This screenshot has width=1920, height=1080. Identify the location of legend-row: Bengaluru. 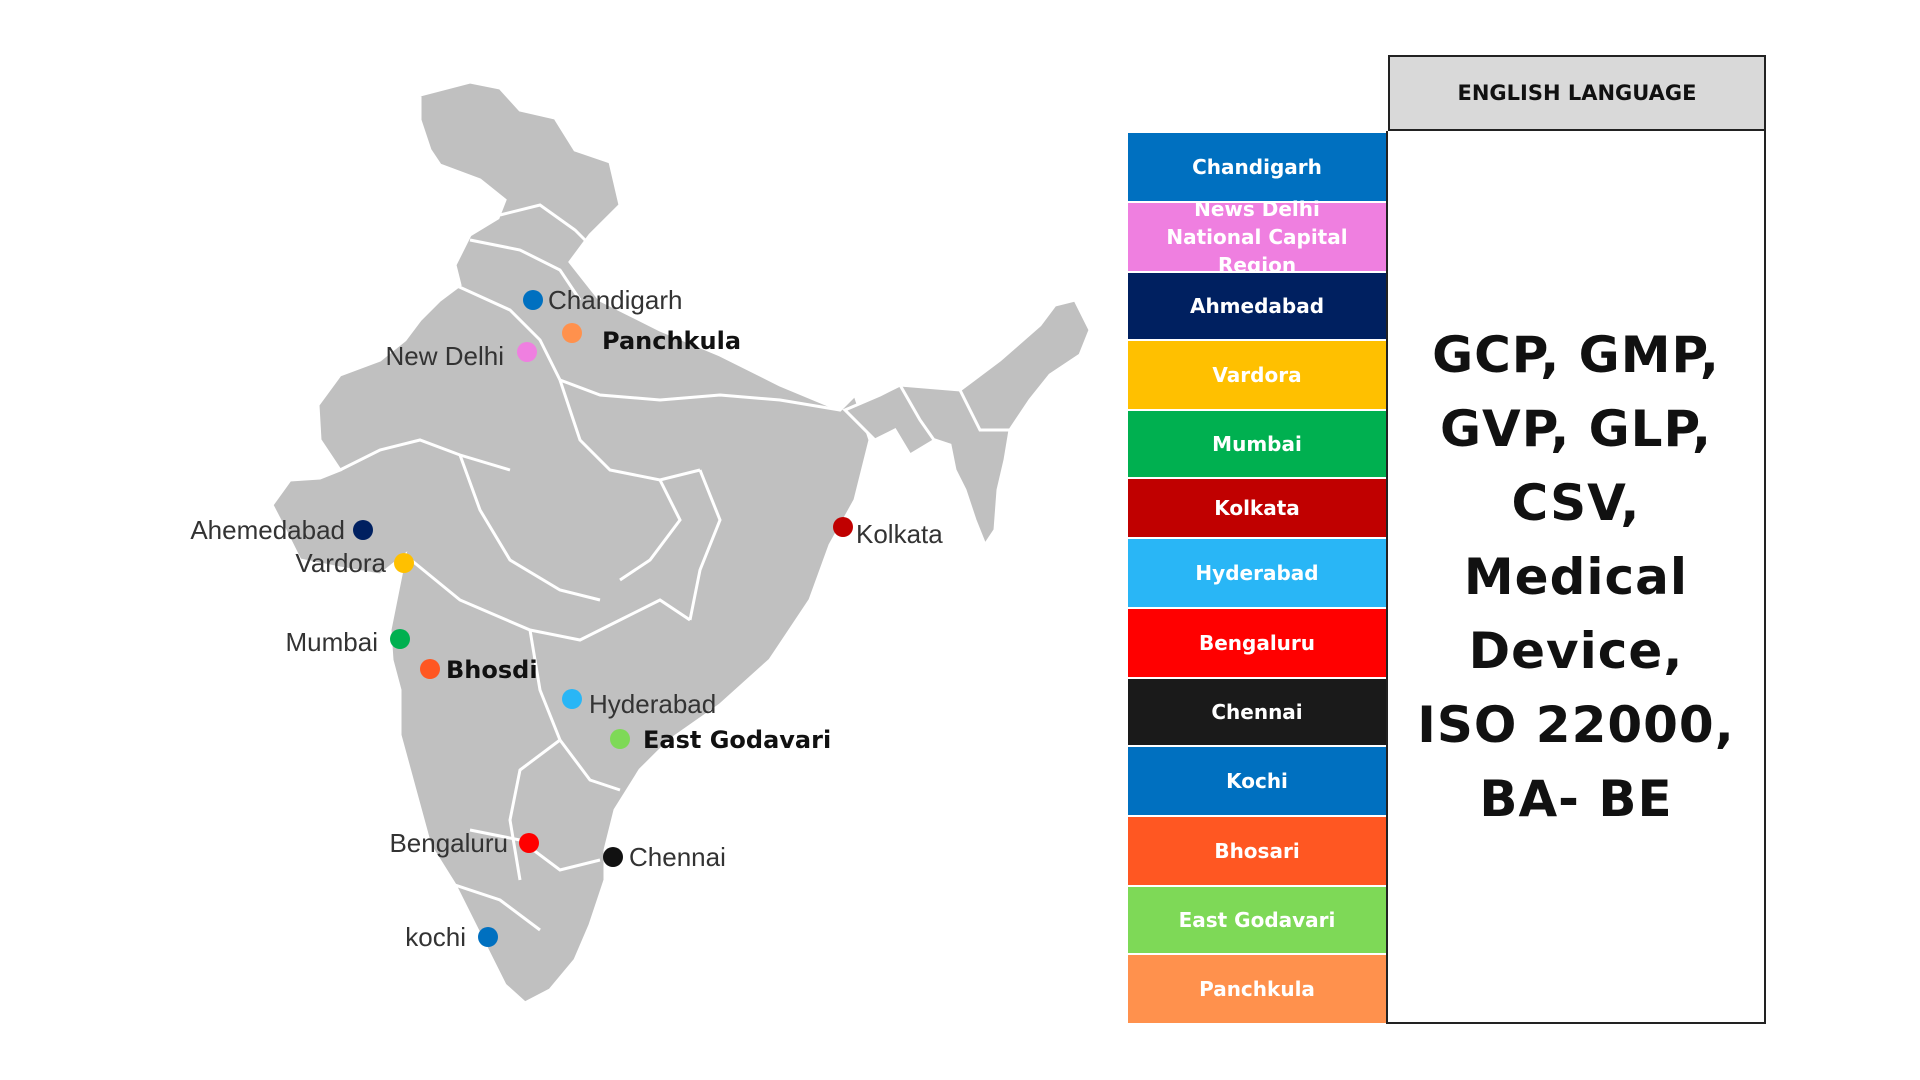
(1257, 644).